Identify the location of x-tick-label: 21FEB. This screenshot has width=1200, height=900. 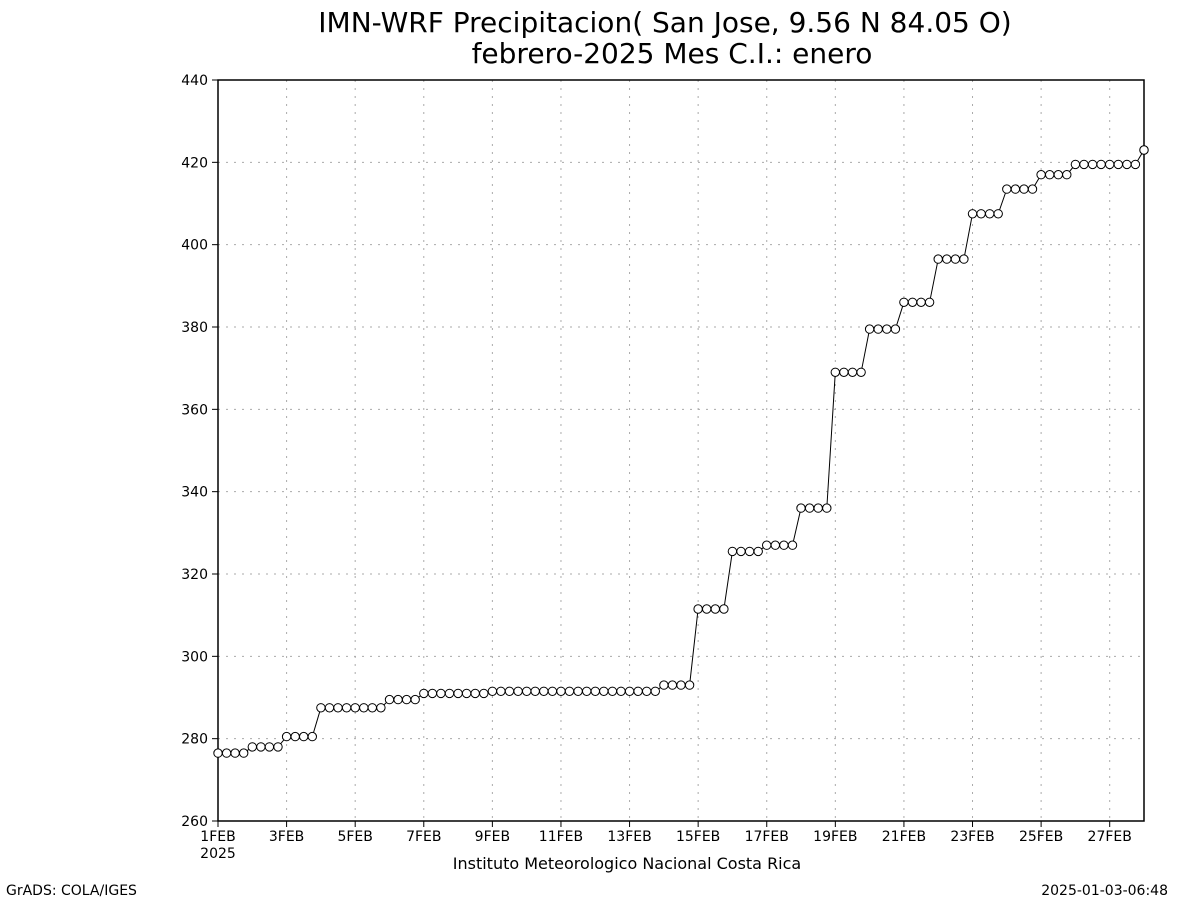
(904, 837).